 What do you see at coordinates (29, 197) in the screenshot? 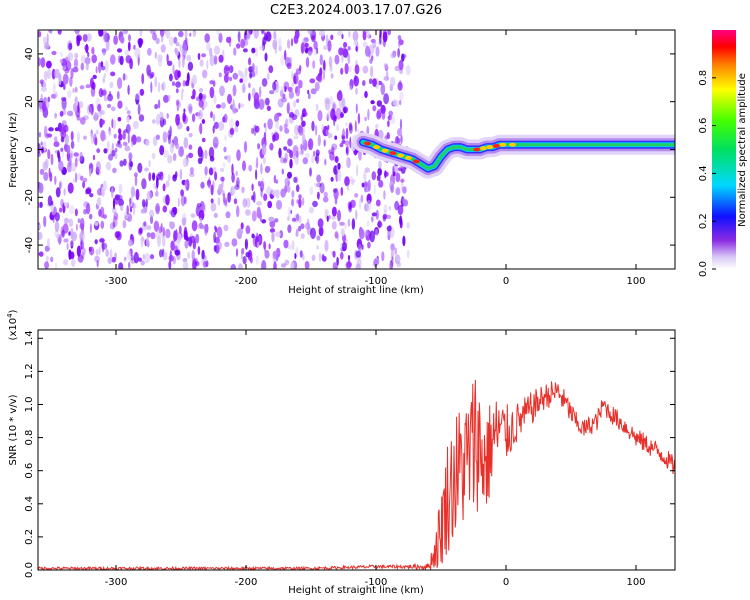
I see `y-tick-label: -20` at bounding box center [29, 197].